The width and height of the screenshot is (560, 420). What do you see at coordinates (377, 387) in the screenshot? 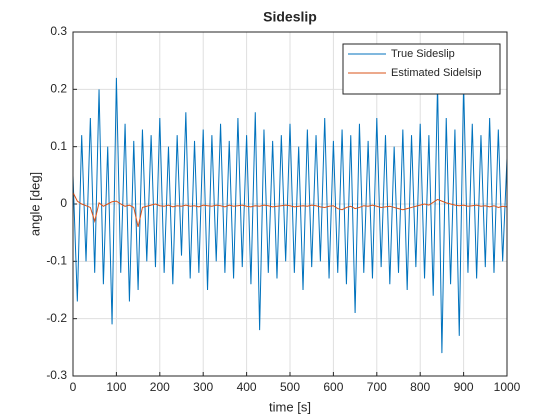
I see `x-tick-label: 700` at bounding box center [377, 387].